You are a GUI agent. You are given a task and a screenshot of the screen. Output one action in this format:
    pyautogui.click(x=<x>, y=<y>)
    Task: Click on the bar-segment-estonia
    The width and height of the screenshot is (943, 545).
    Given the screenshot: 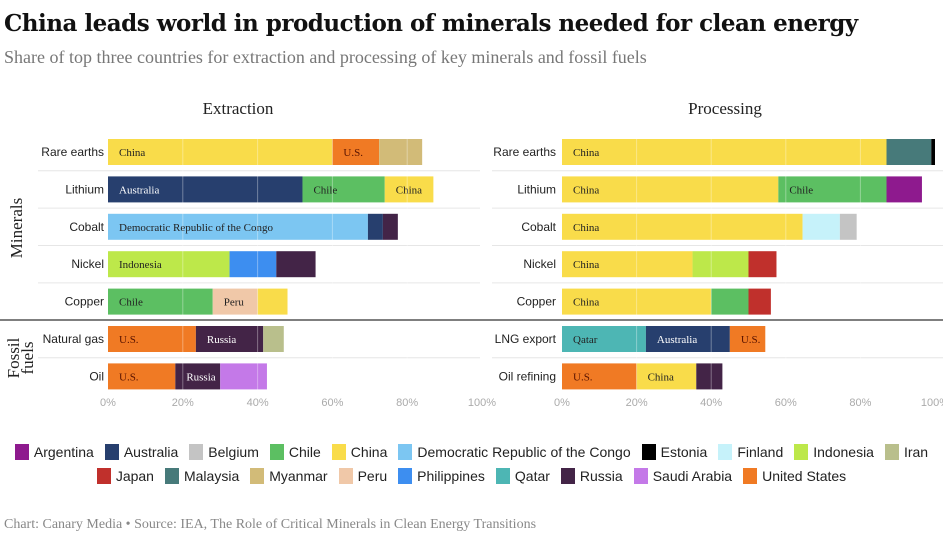 What is the action you would take?
    pyautogui.click(x=933, y=152)
    